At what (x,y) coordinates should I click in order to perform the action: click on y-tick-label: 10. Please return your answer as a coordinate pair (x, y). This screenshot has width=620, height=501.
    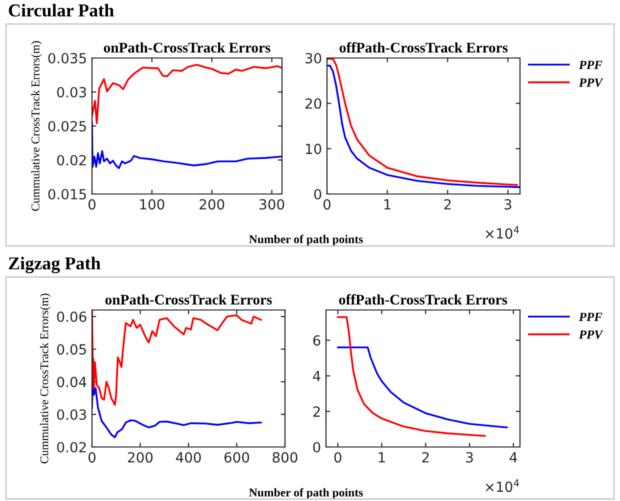
    Looking at the image, I should click on (314, 149).